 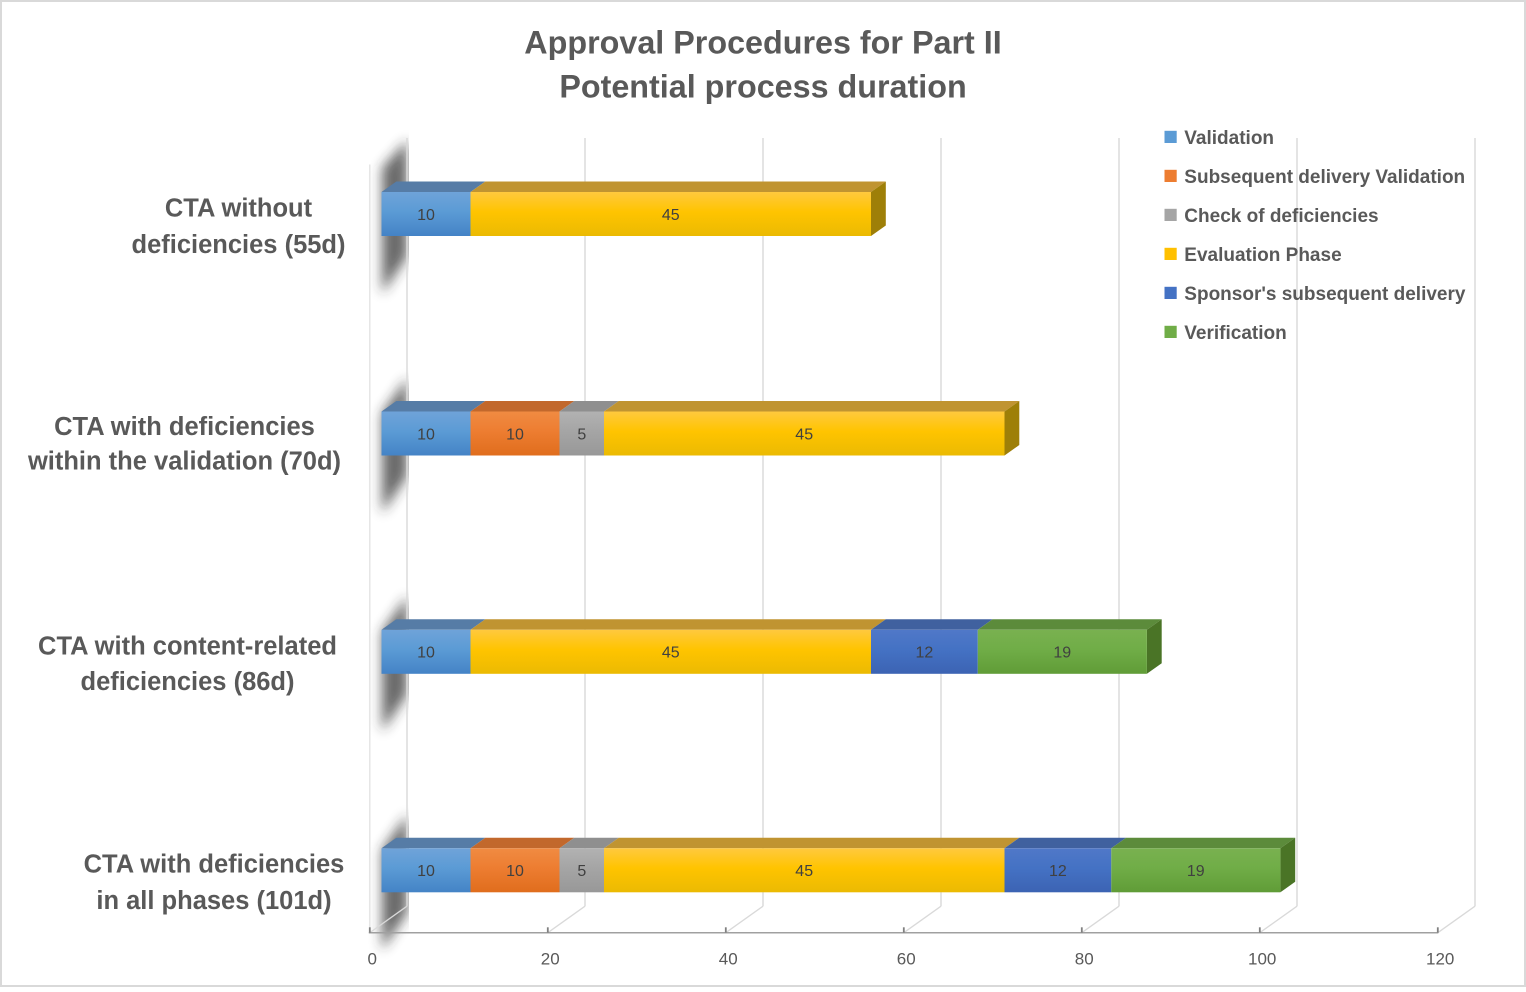 What do you see at coordinates (213, 901) in the screenshot?
I see `svg-text: in all phases (101d)` at bounding box center [213, 901].